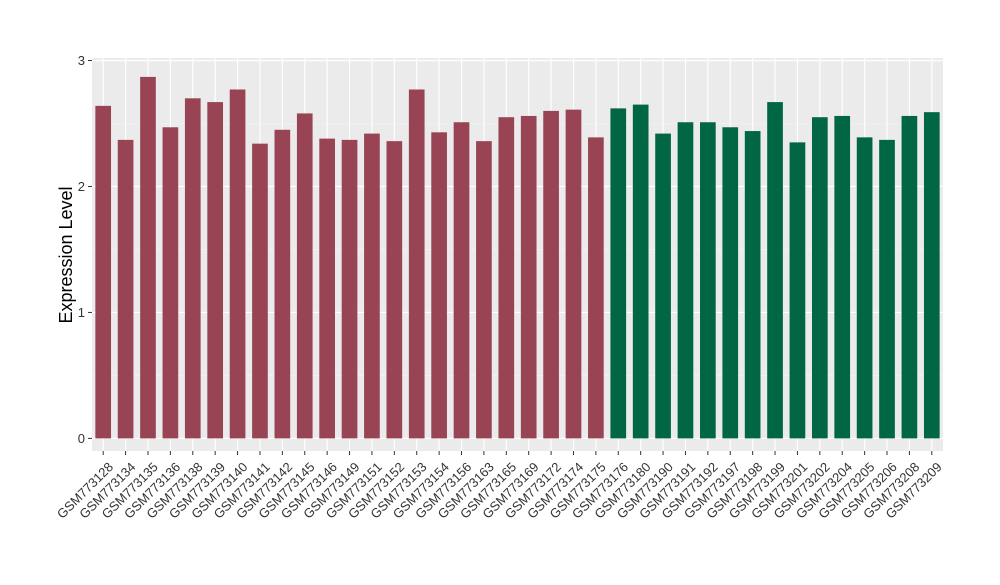 The width and height of the screenshot is (1000, 585). Describe the element at coordinates (887, 289) in the screenshot. I see `bar-GSM773206` at that location.